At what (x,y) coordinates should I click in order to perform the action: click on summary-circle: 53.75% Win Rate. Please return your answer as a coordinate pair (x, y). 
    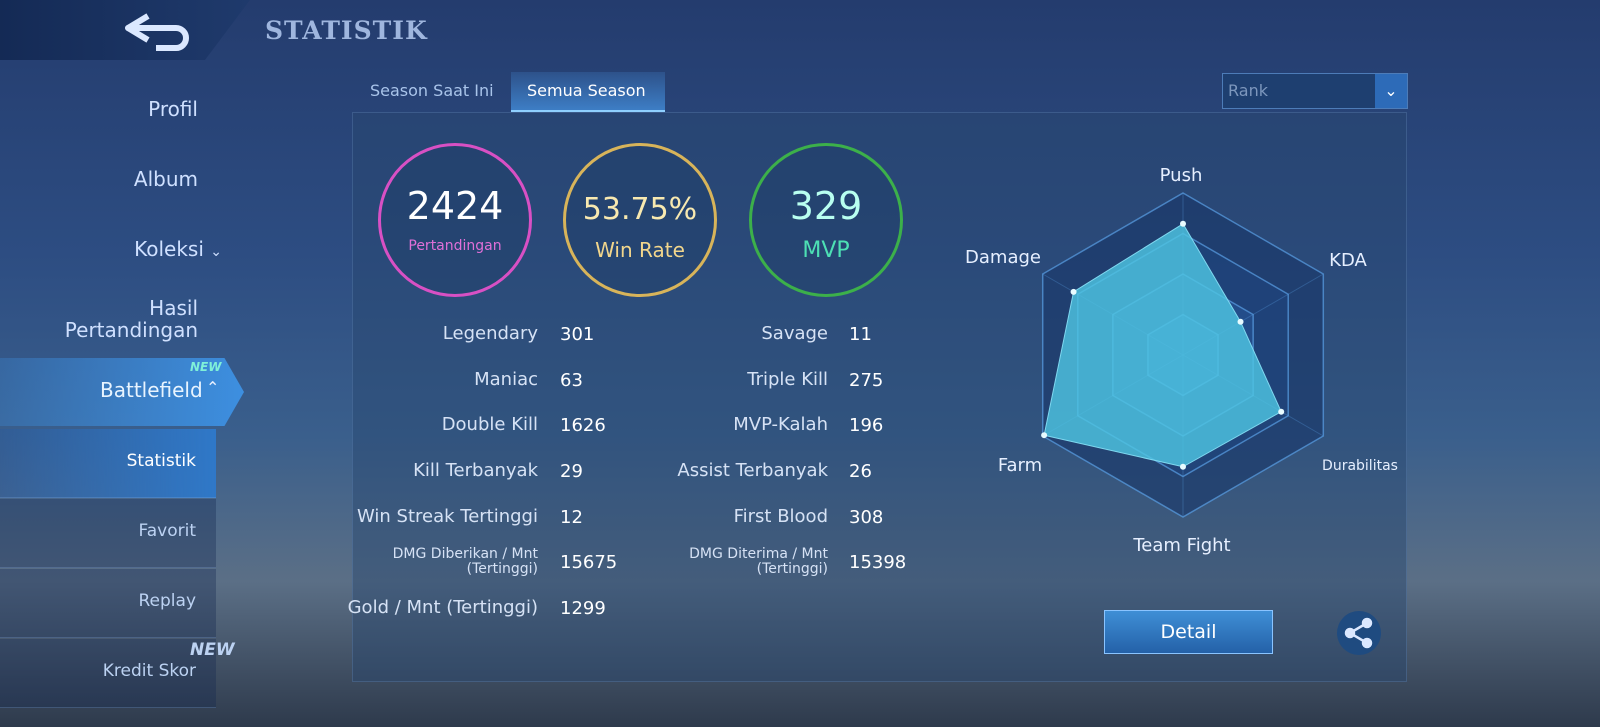
    Looking at the image, I should click on (640, 220).